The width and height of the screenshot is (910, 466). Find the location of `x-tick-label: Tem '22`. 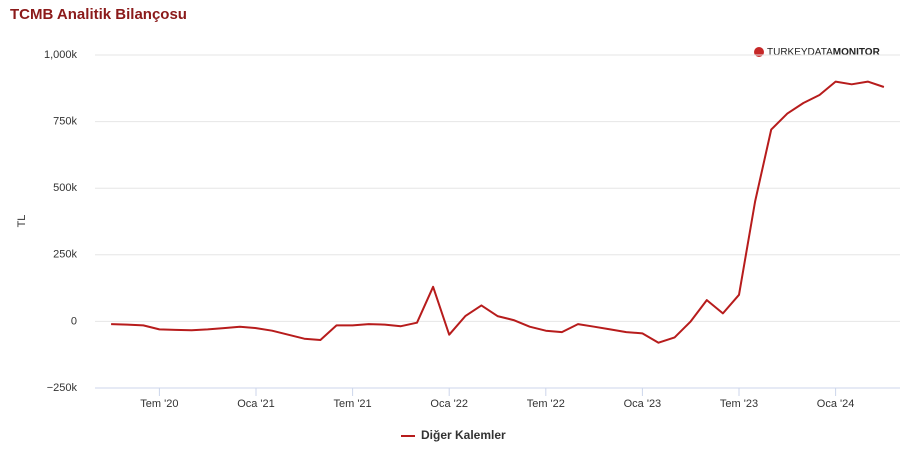

x-tick-label: Tem '22 is located at coordinates (546, 404).